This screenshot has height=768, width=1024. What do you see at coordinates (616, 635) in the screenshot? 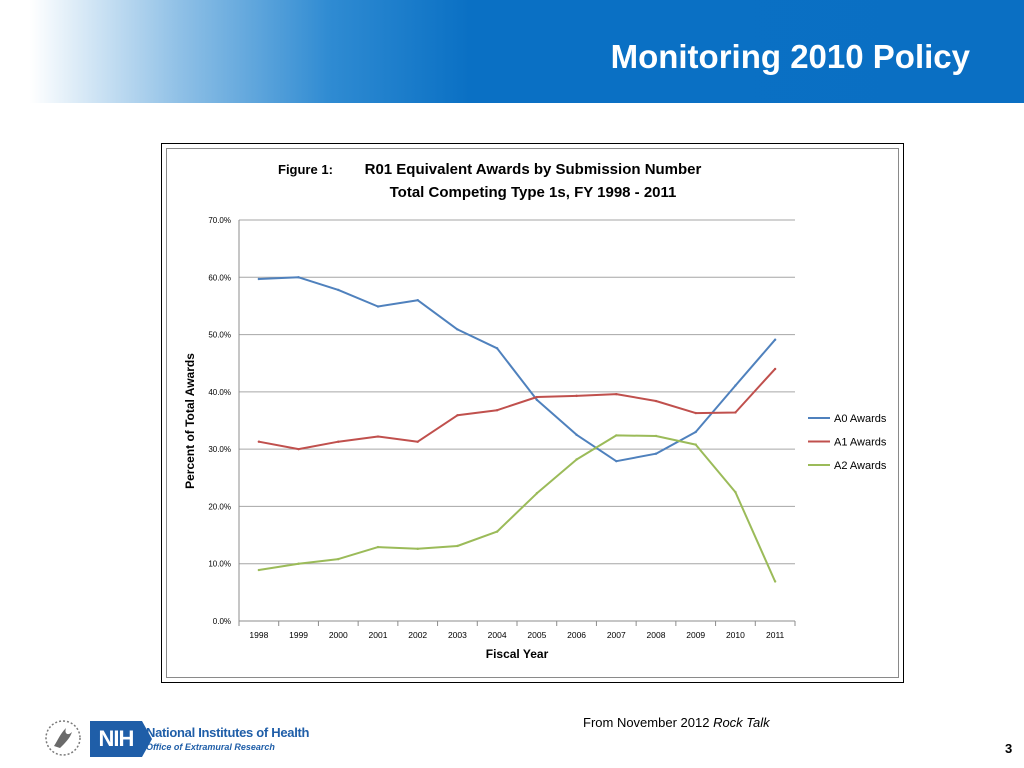
I see `x-tick-label: 2007` at bounding box center [616, 635].